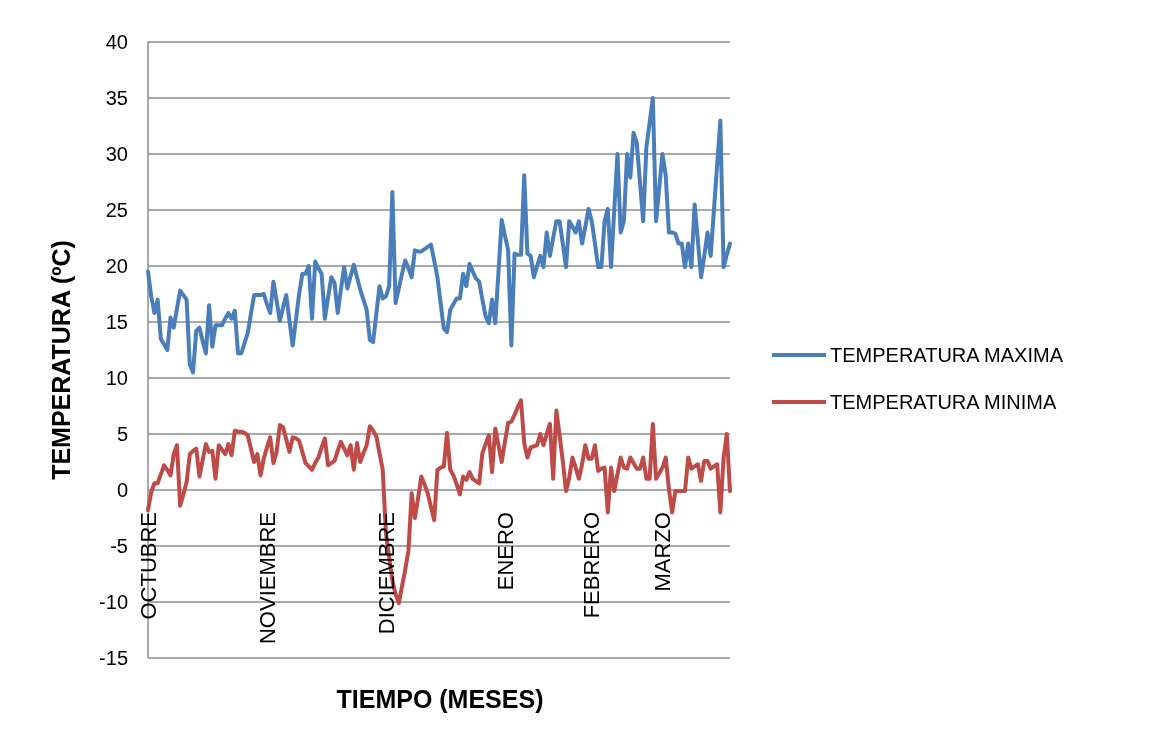 This screenshot has width=1156, height=740. I want to click on y-tick-label: -5, so click(119, 546).